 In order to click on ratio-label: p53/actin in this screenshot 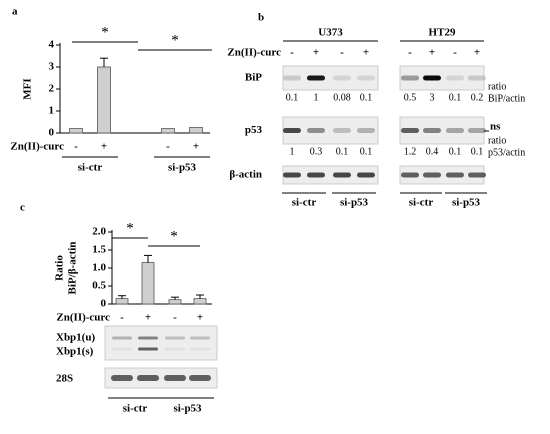, I will do `click(506, 152)`.